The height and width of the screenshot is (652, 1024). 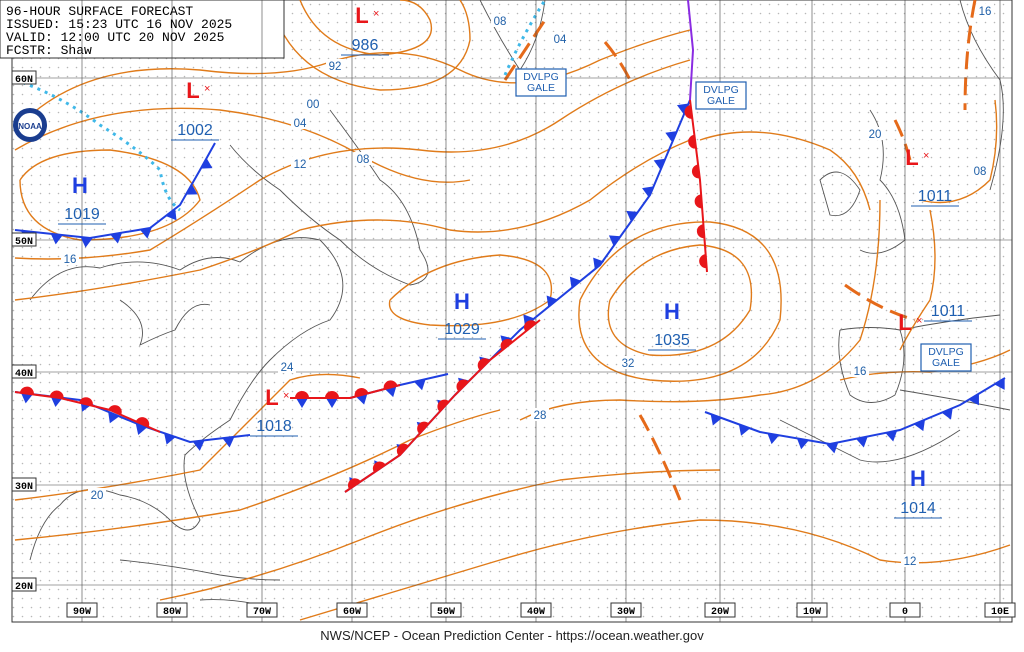 I want to click on central-pressure: 1029, so click(x=462, y=329).